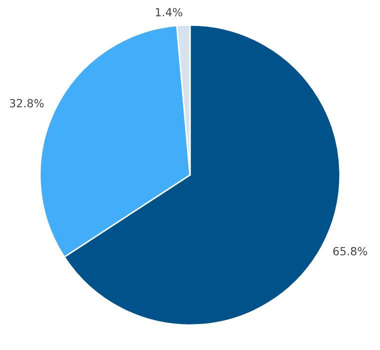 The width and height of the screenshot is (380, 350). Describe the element at coordinates (350, 251) in the screenshot. I see `data-label: 65.8%` at that location.